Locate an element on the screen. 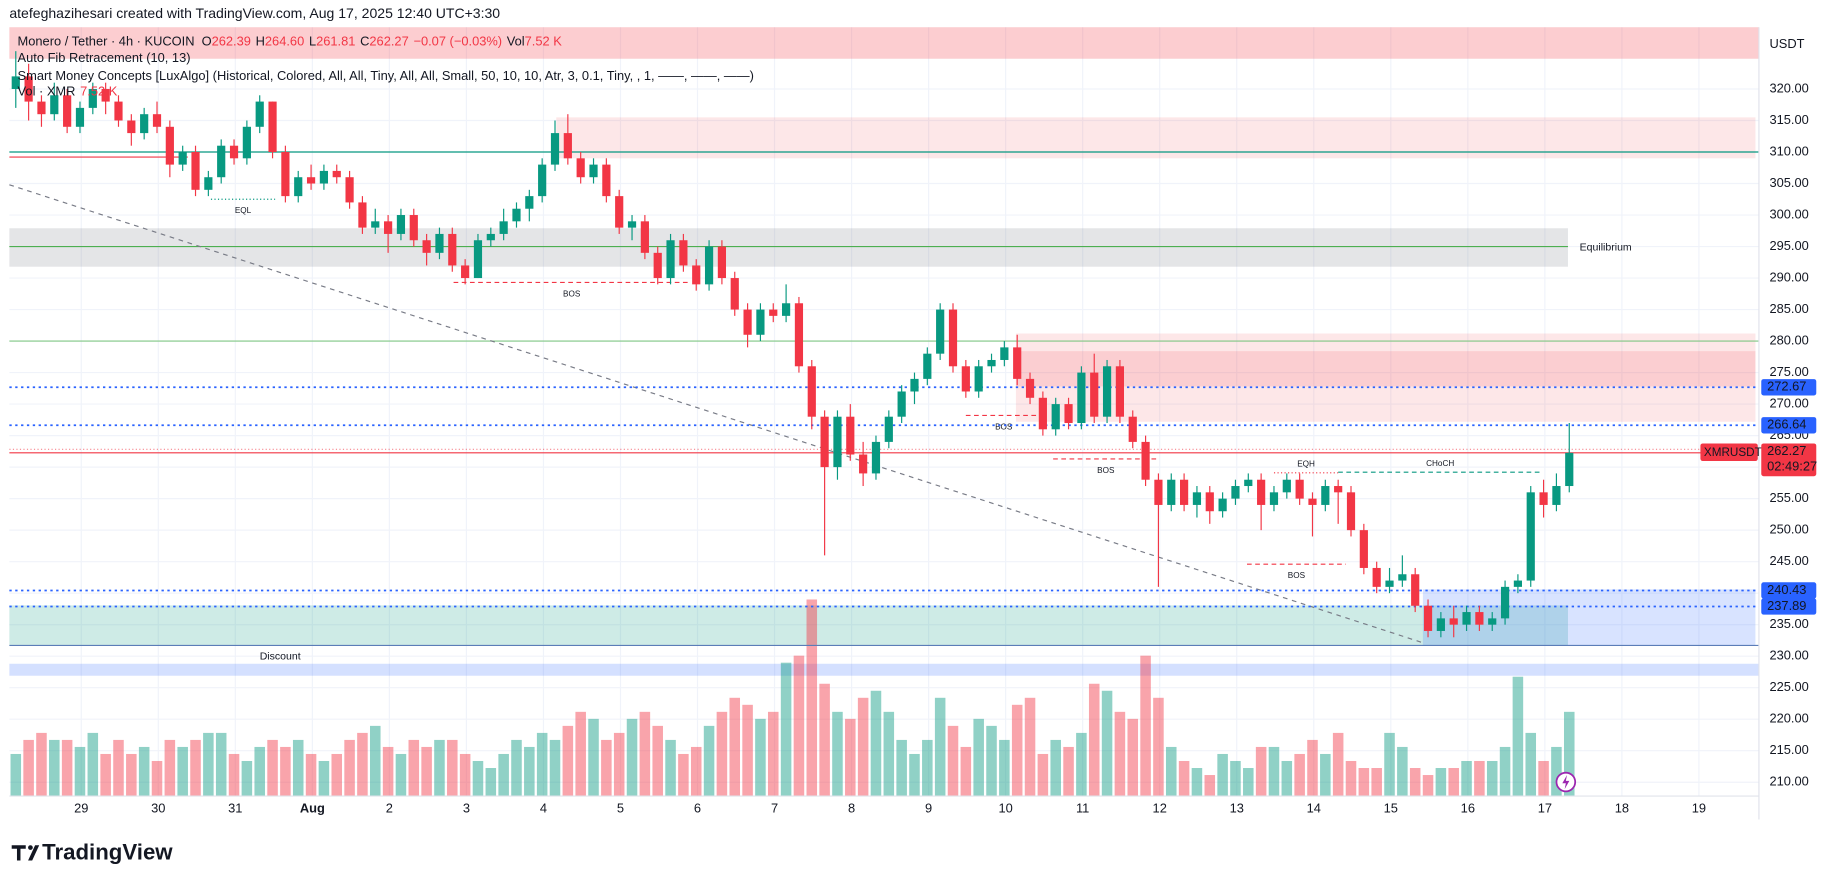 The width and height of the screenshot is (1835, 883). x-tick-label: 16 is located at coordinates (1468, 807).